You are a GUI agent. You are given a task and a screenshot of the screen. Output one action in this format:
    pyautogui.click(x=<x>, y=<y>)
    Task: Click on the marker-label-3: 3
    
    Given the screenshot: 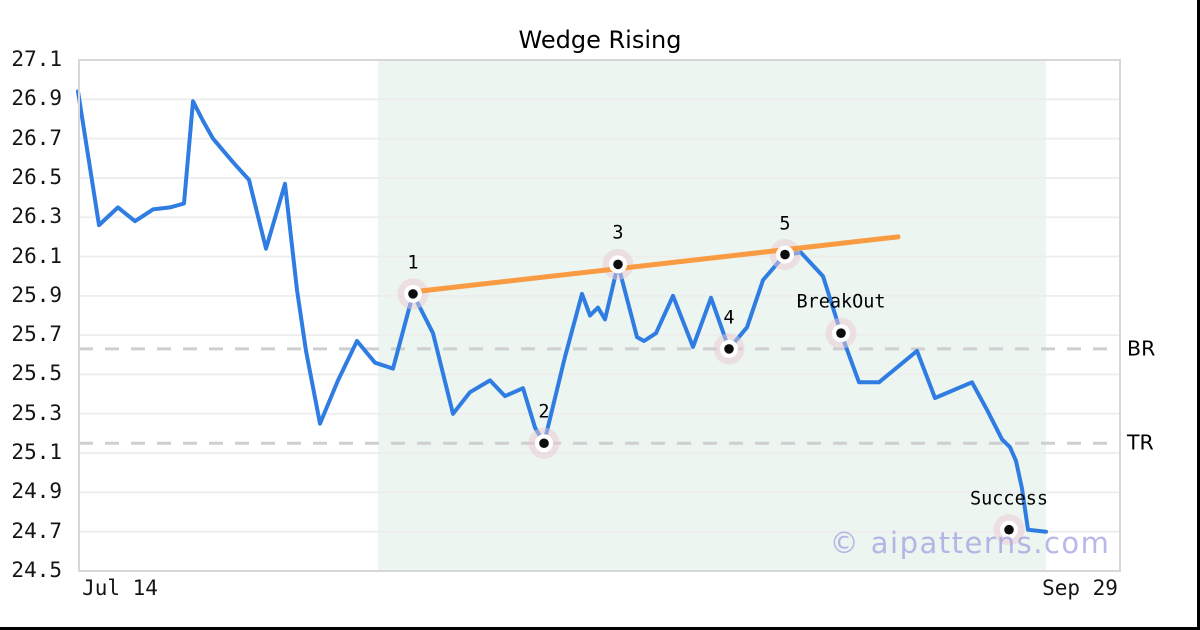 What is the action you would take?
    pyautogui.click(x=618, y=233)
    